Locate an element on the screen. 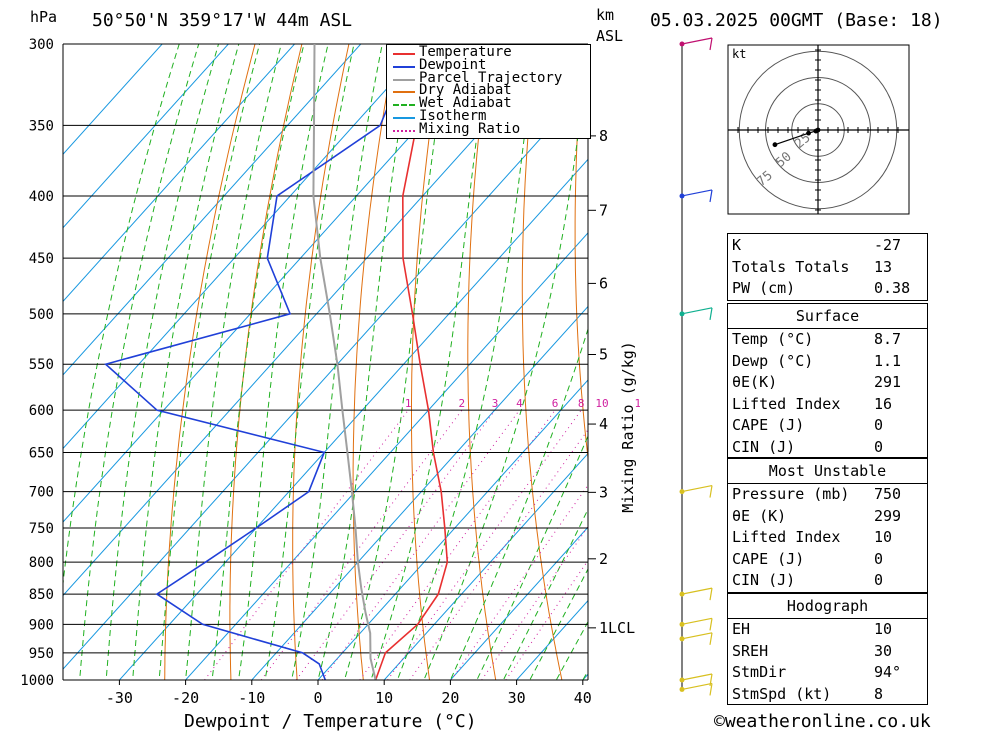  x-tick-label: 30 is located at coordinates (517, 698).